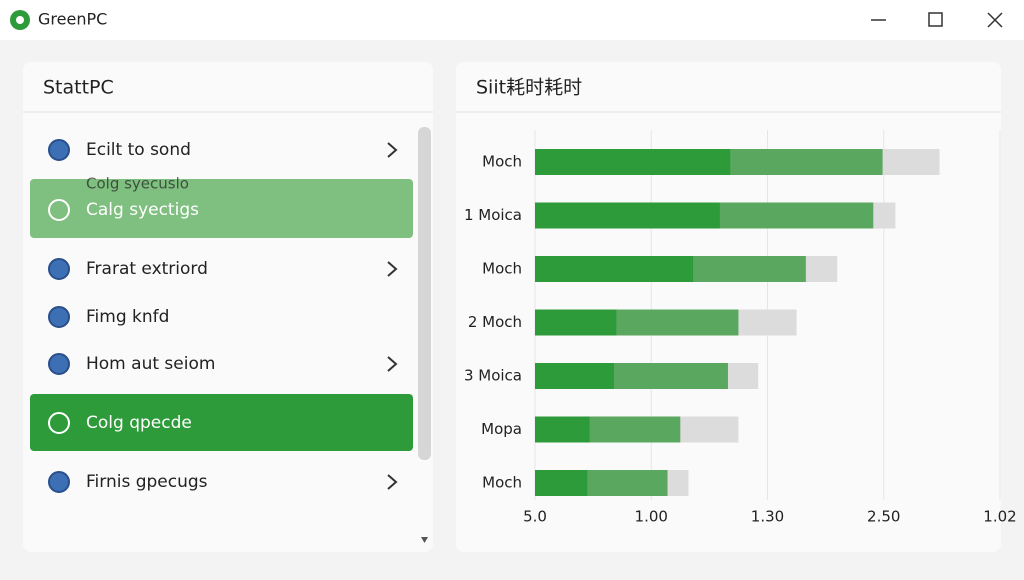 This screenshot has width=1024, height=580. I want to click on close, so click(995, 20).